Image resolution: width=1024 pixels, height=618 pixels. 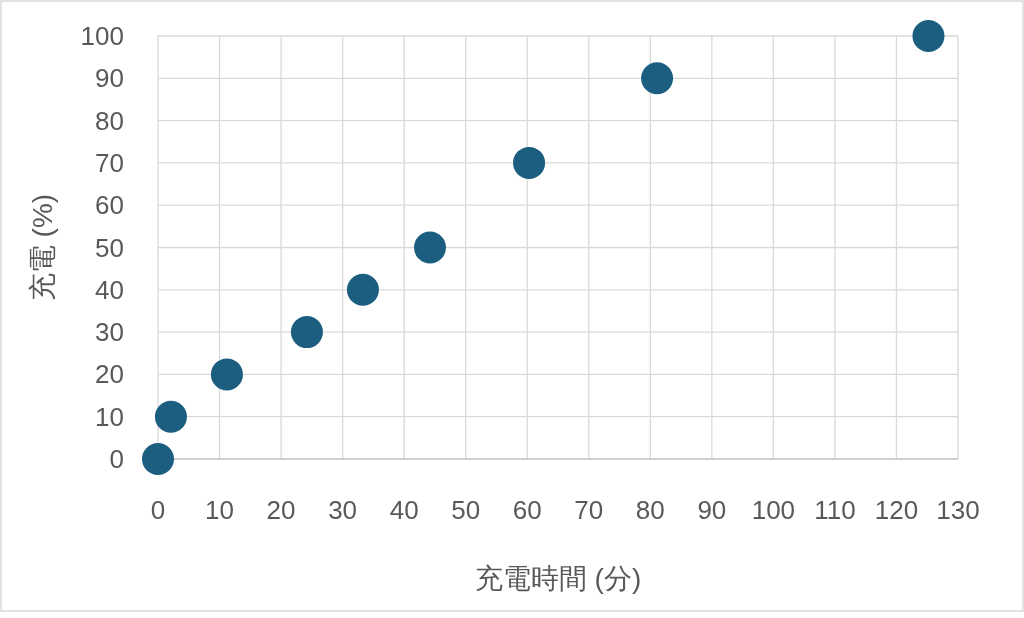 What do you see at coordinates (109, 289) in the screenshot?
I see `y-tick-label: 40` at bounding box center [109, 289].